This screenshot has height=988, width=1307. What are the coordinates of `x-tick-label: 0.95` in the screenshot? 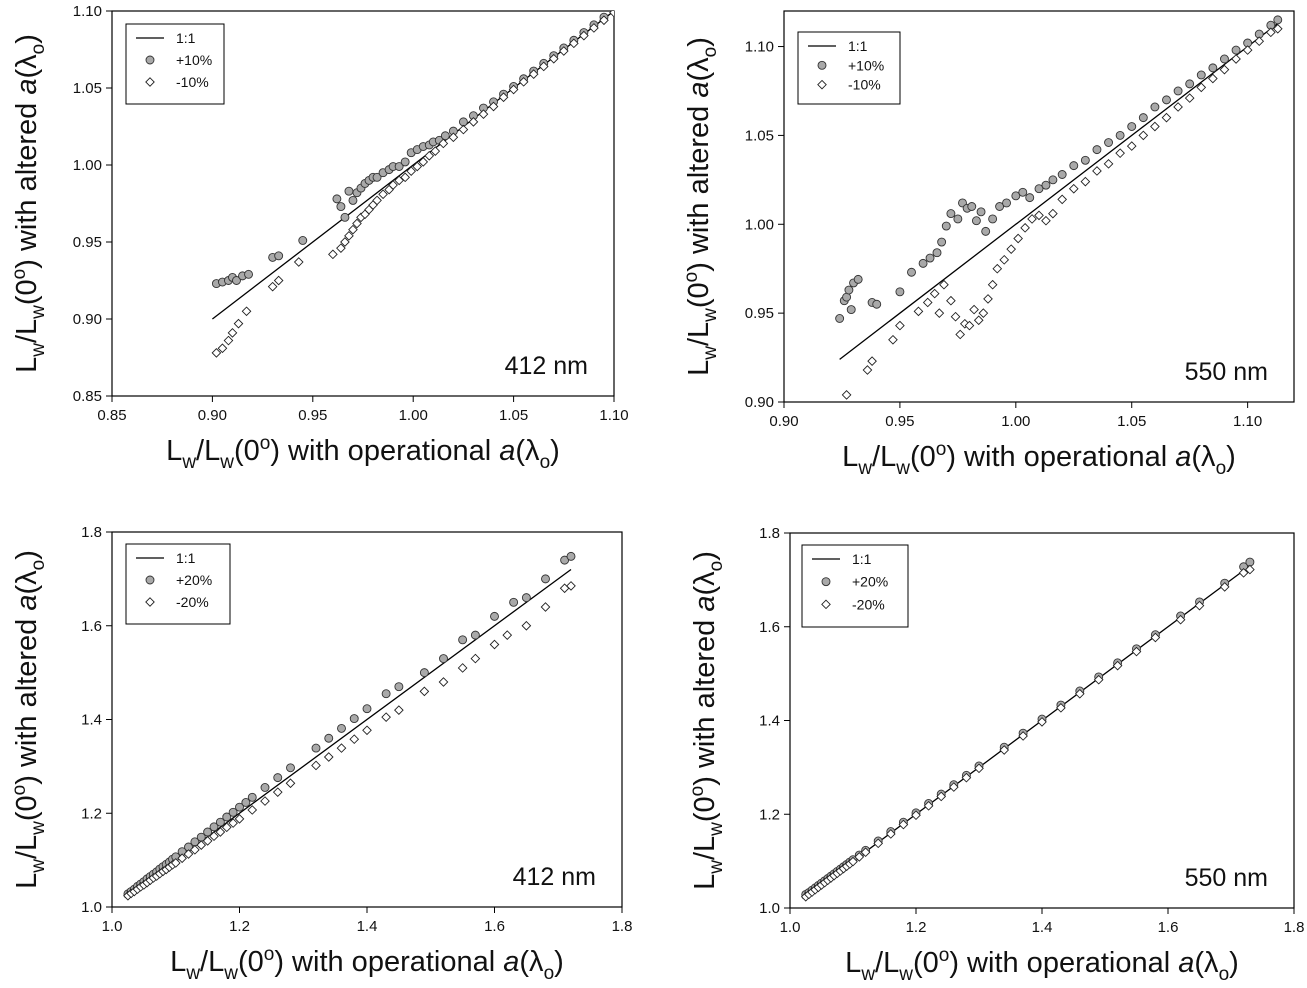 It's located at (899, 421).